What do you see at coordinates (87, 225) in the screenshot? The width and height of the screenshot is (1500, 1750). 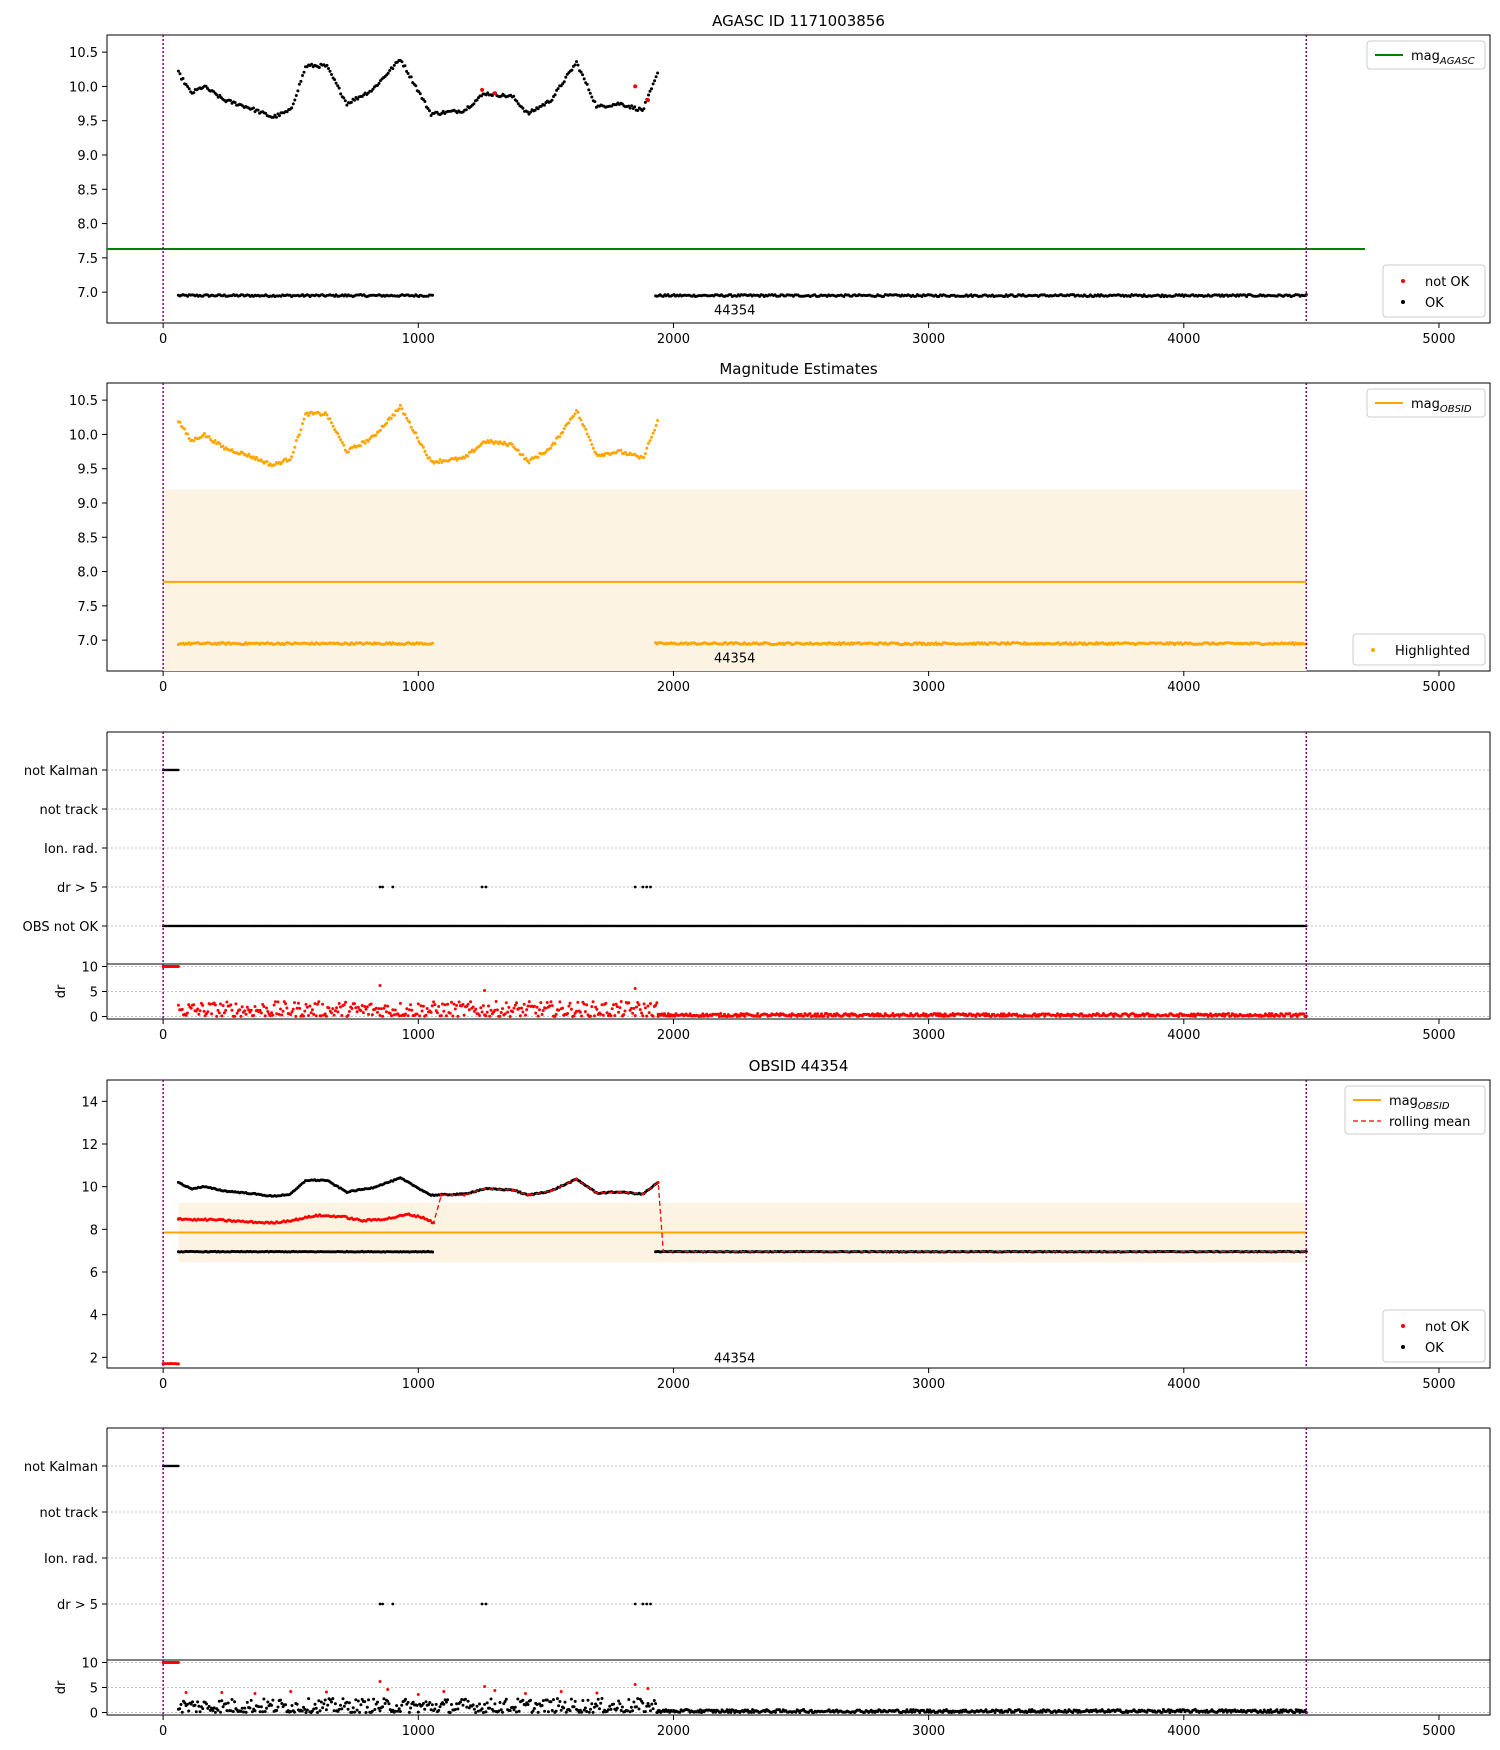 I see `agasc-ytick-label: 8.0` at bounding box center [87, 225].